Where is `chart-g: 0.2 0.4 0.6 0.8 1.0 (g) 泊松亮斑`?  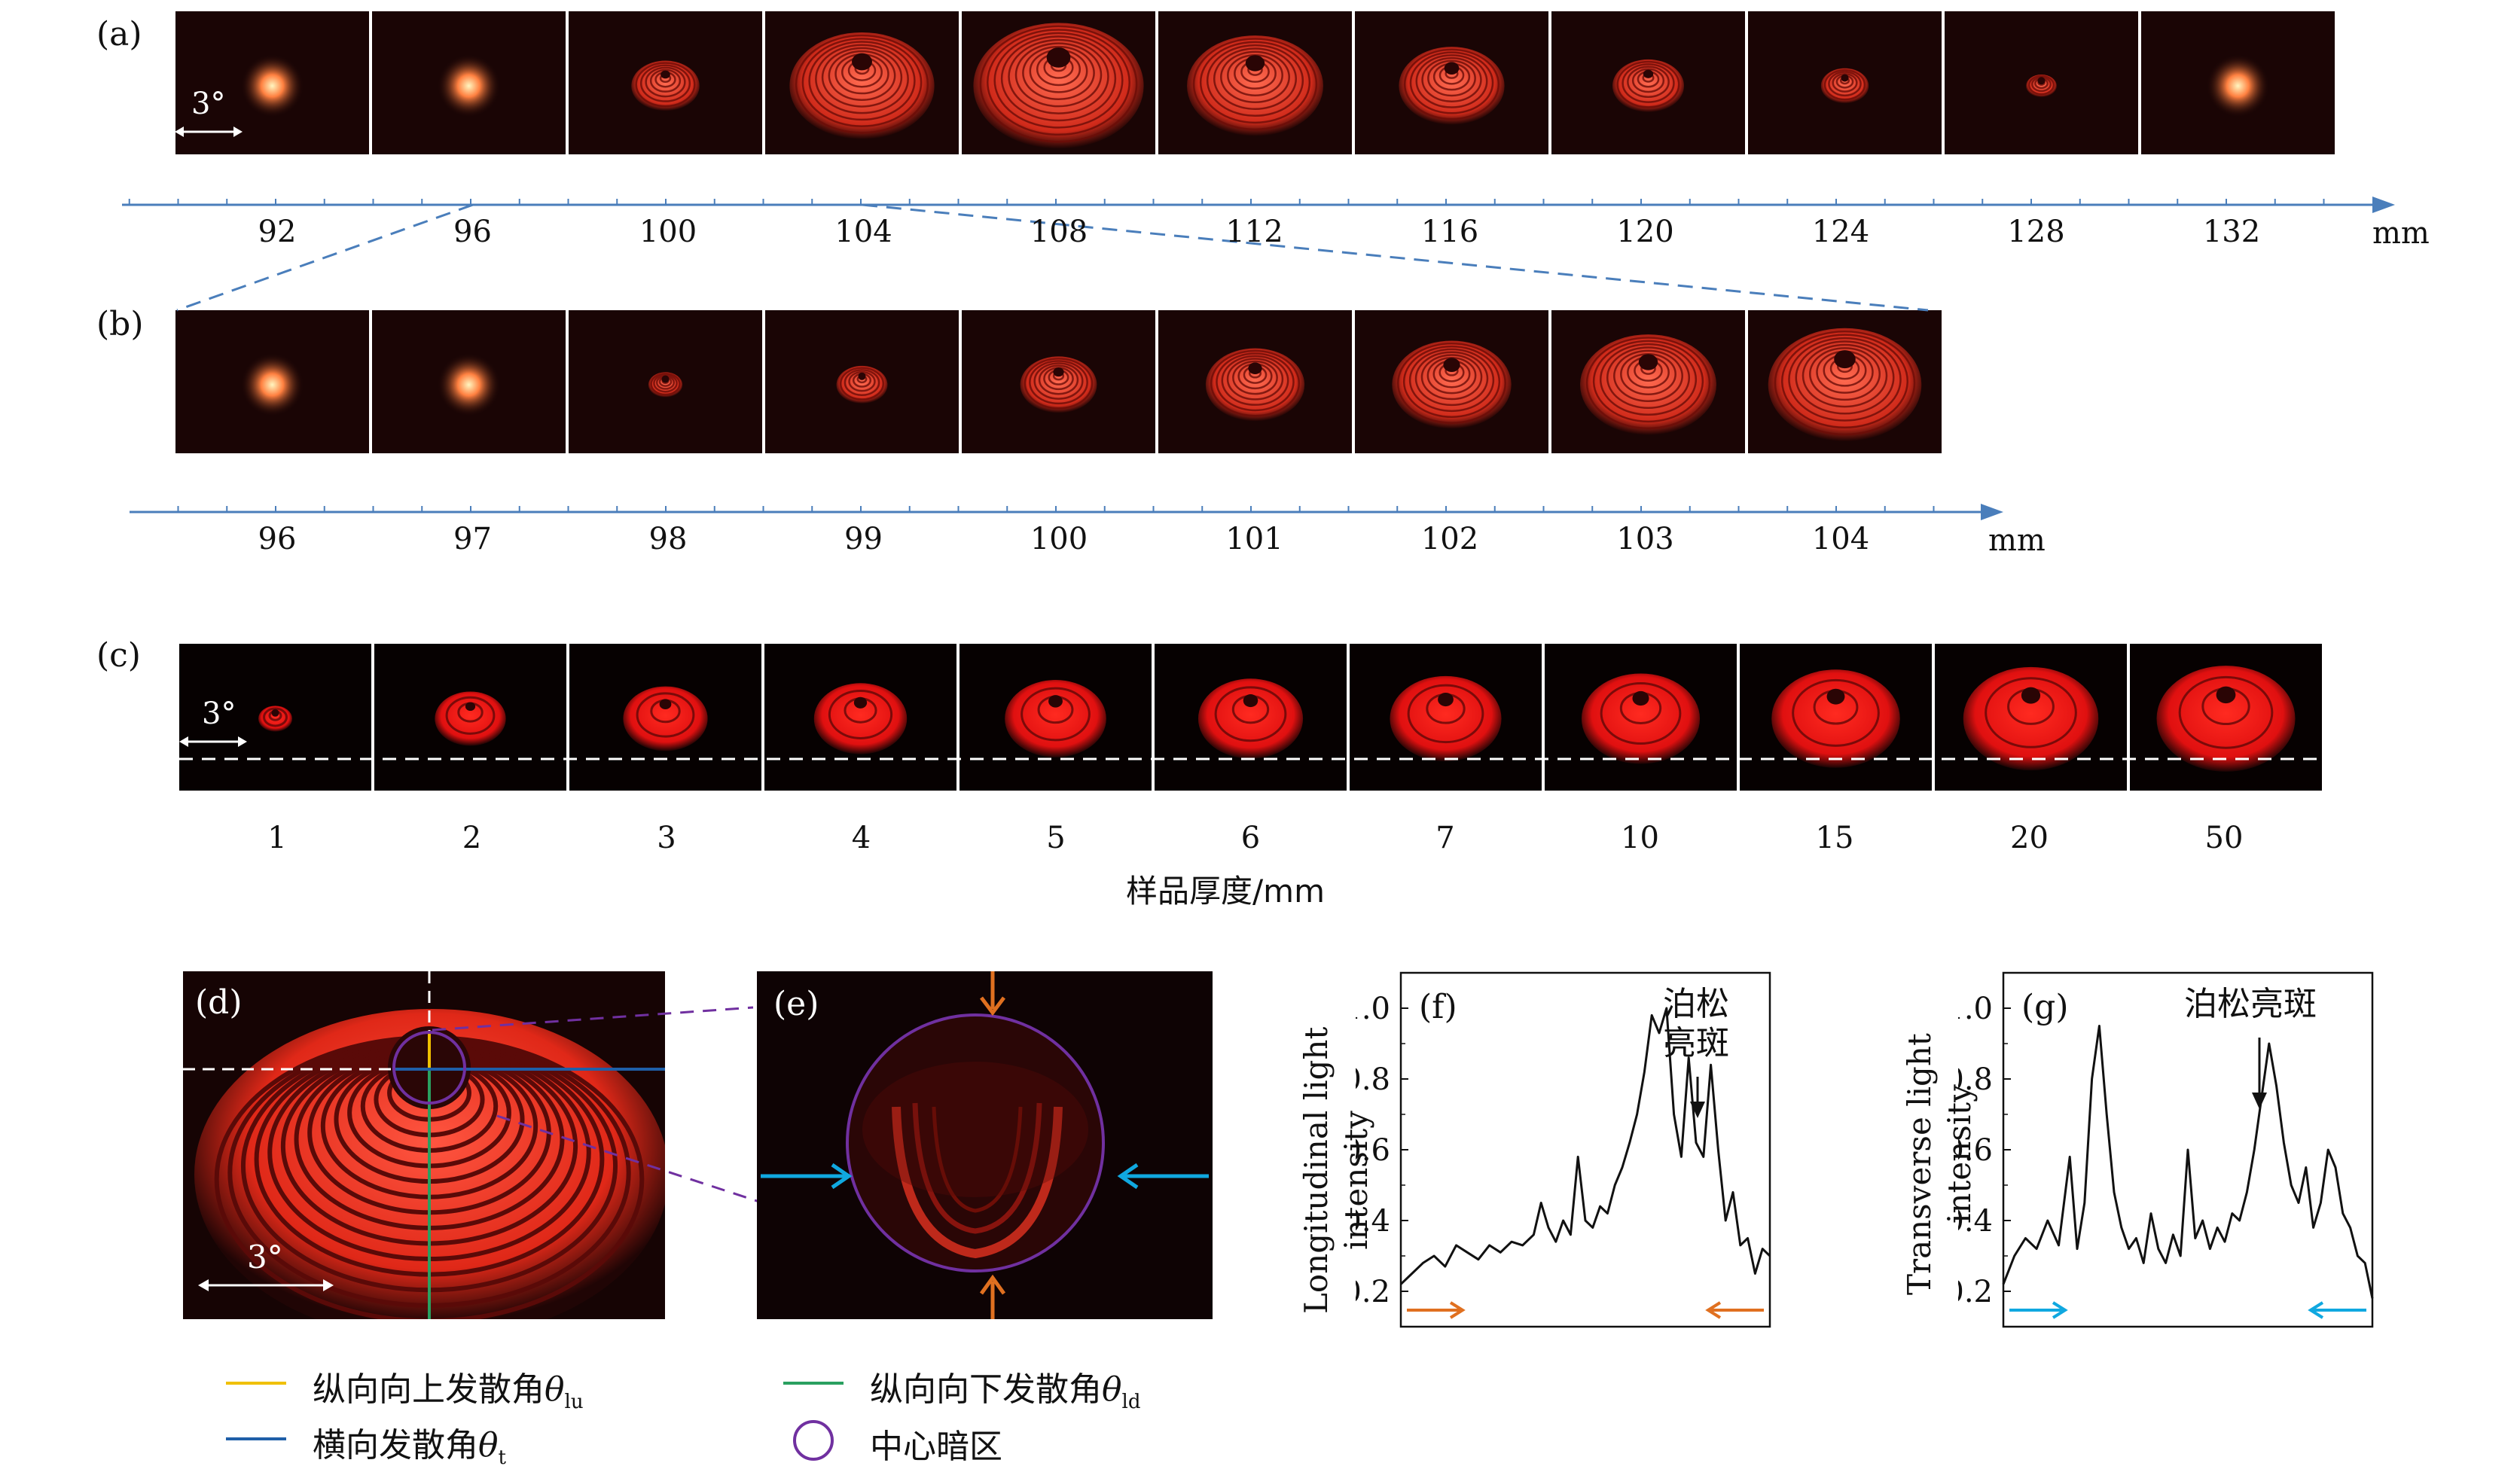
chart-g: 0.2 0.4 0.6 0.8 1.0 (g) 泊松亮斑 is located at coordinates (2206, 1152).